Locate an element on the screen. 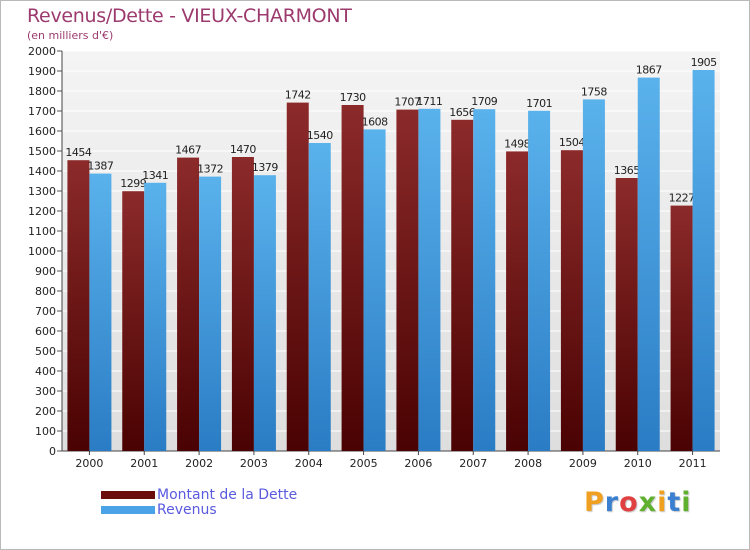 The height and width of the screenshot is (550, 750). x-tick-label: 2005 is located at coordinates (364, 463).